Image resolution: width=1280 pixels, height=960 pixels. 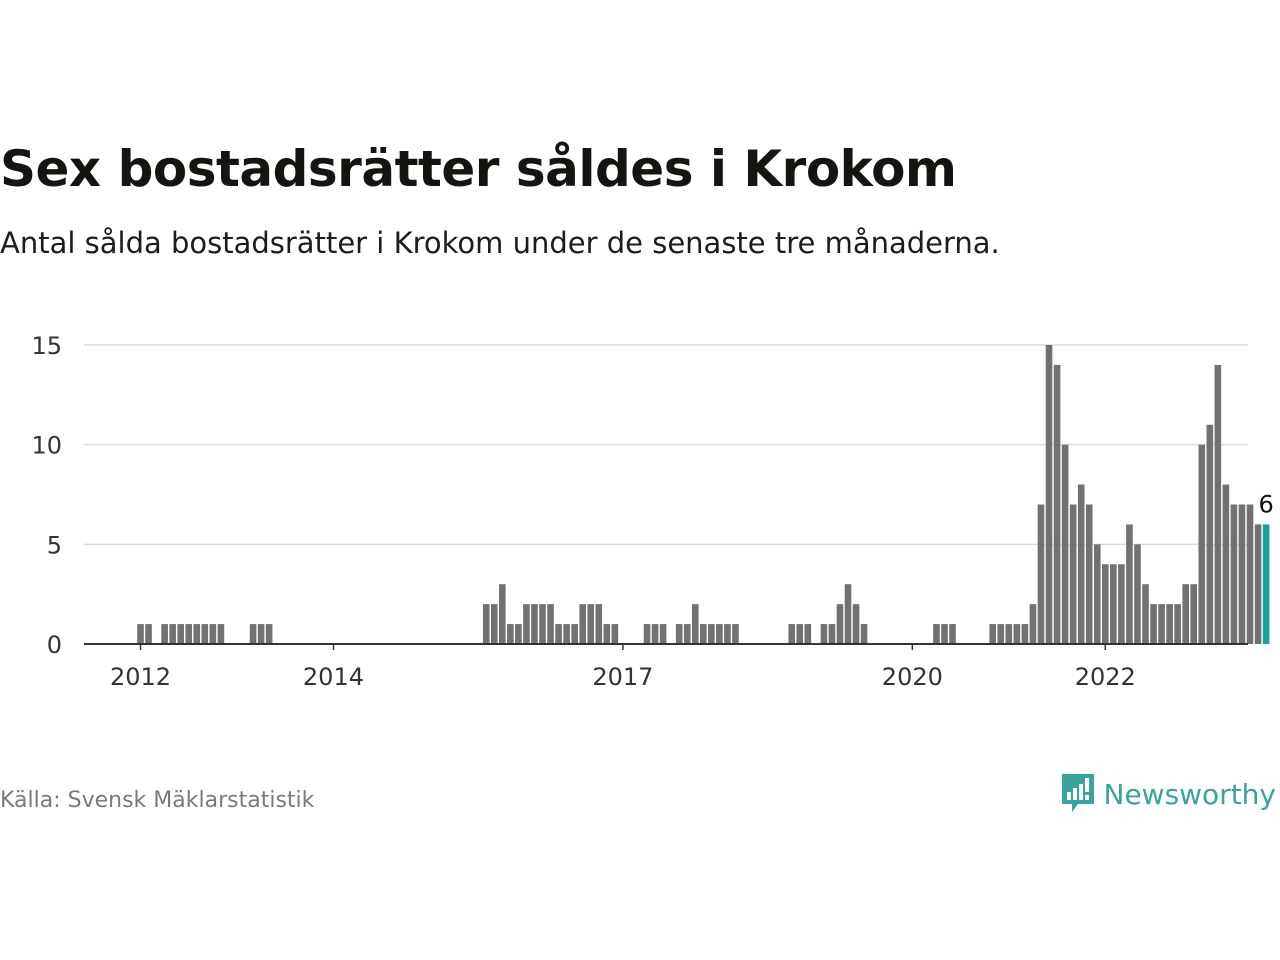 I want to click on chart-title: Sex bostadsrätter såldes i Krokom, so click(x=478, y=169).